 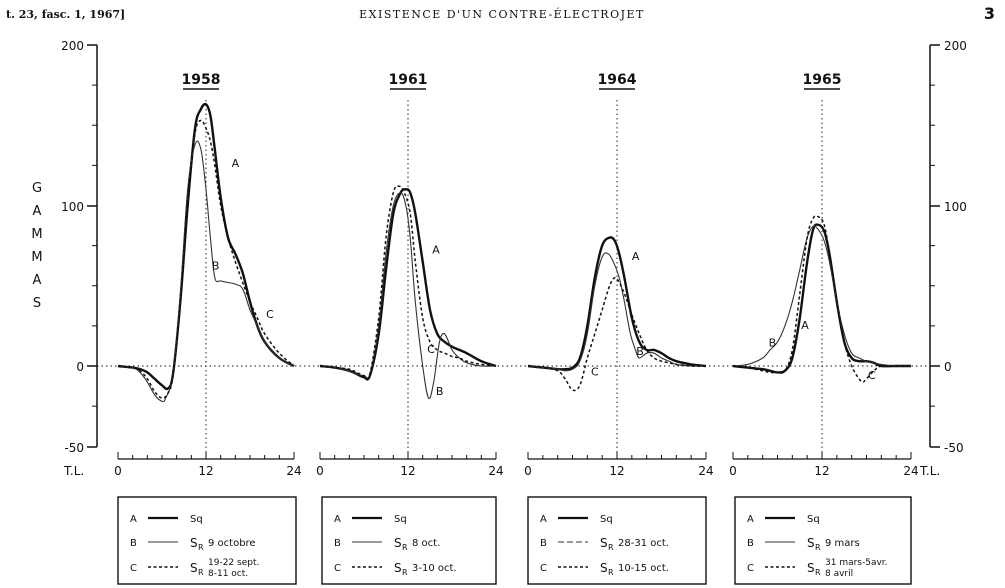 I want to click on legend-box: A SqB S R 28-31 oct.C S R 10-15 oct., so click(x=617, y=540).